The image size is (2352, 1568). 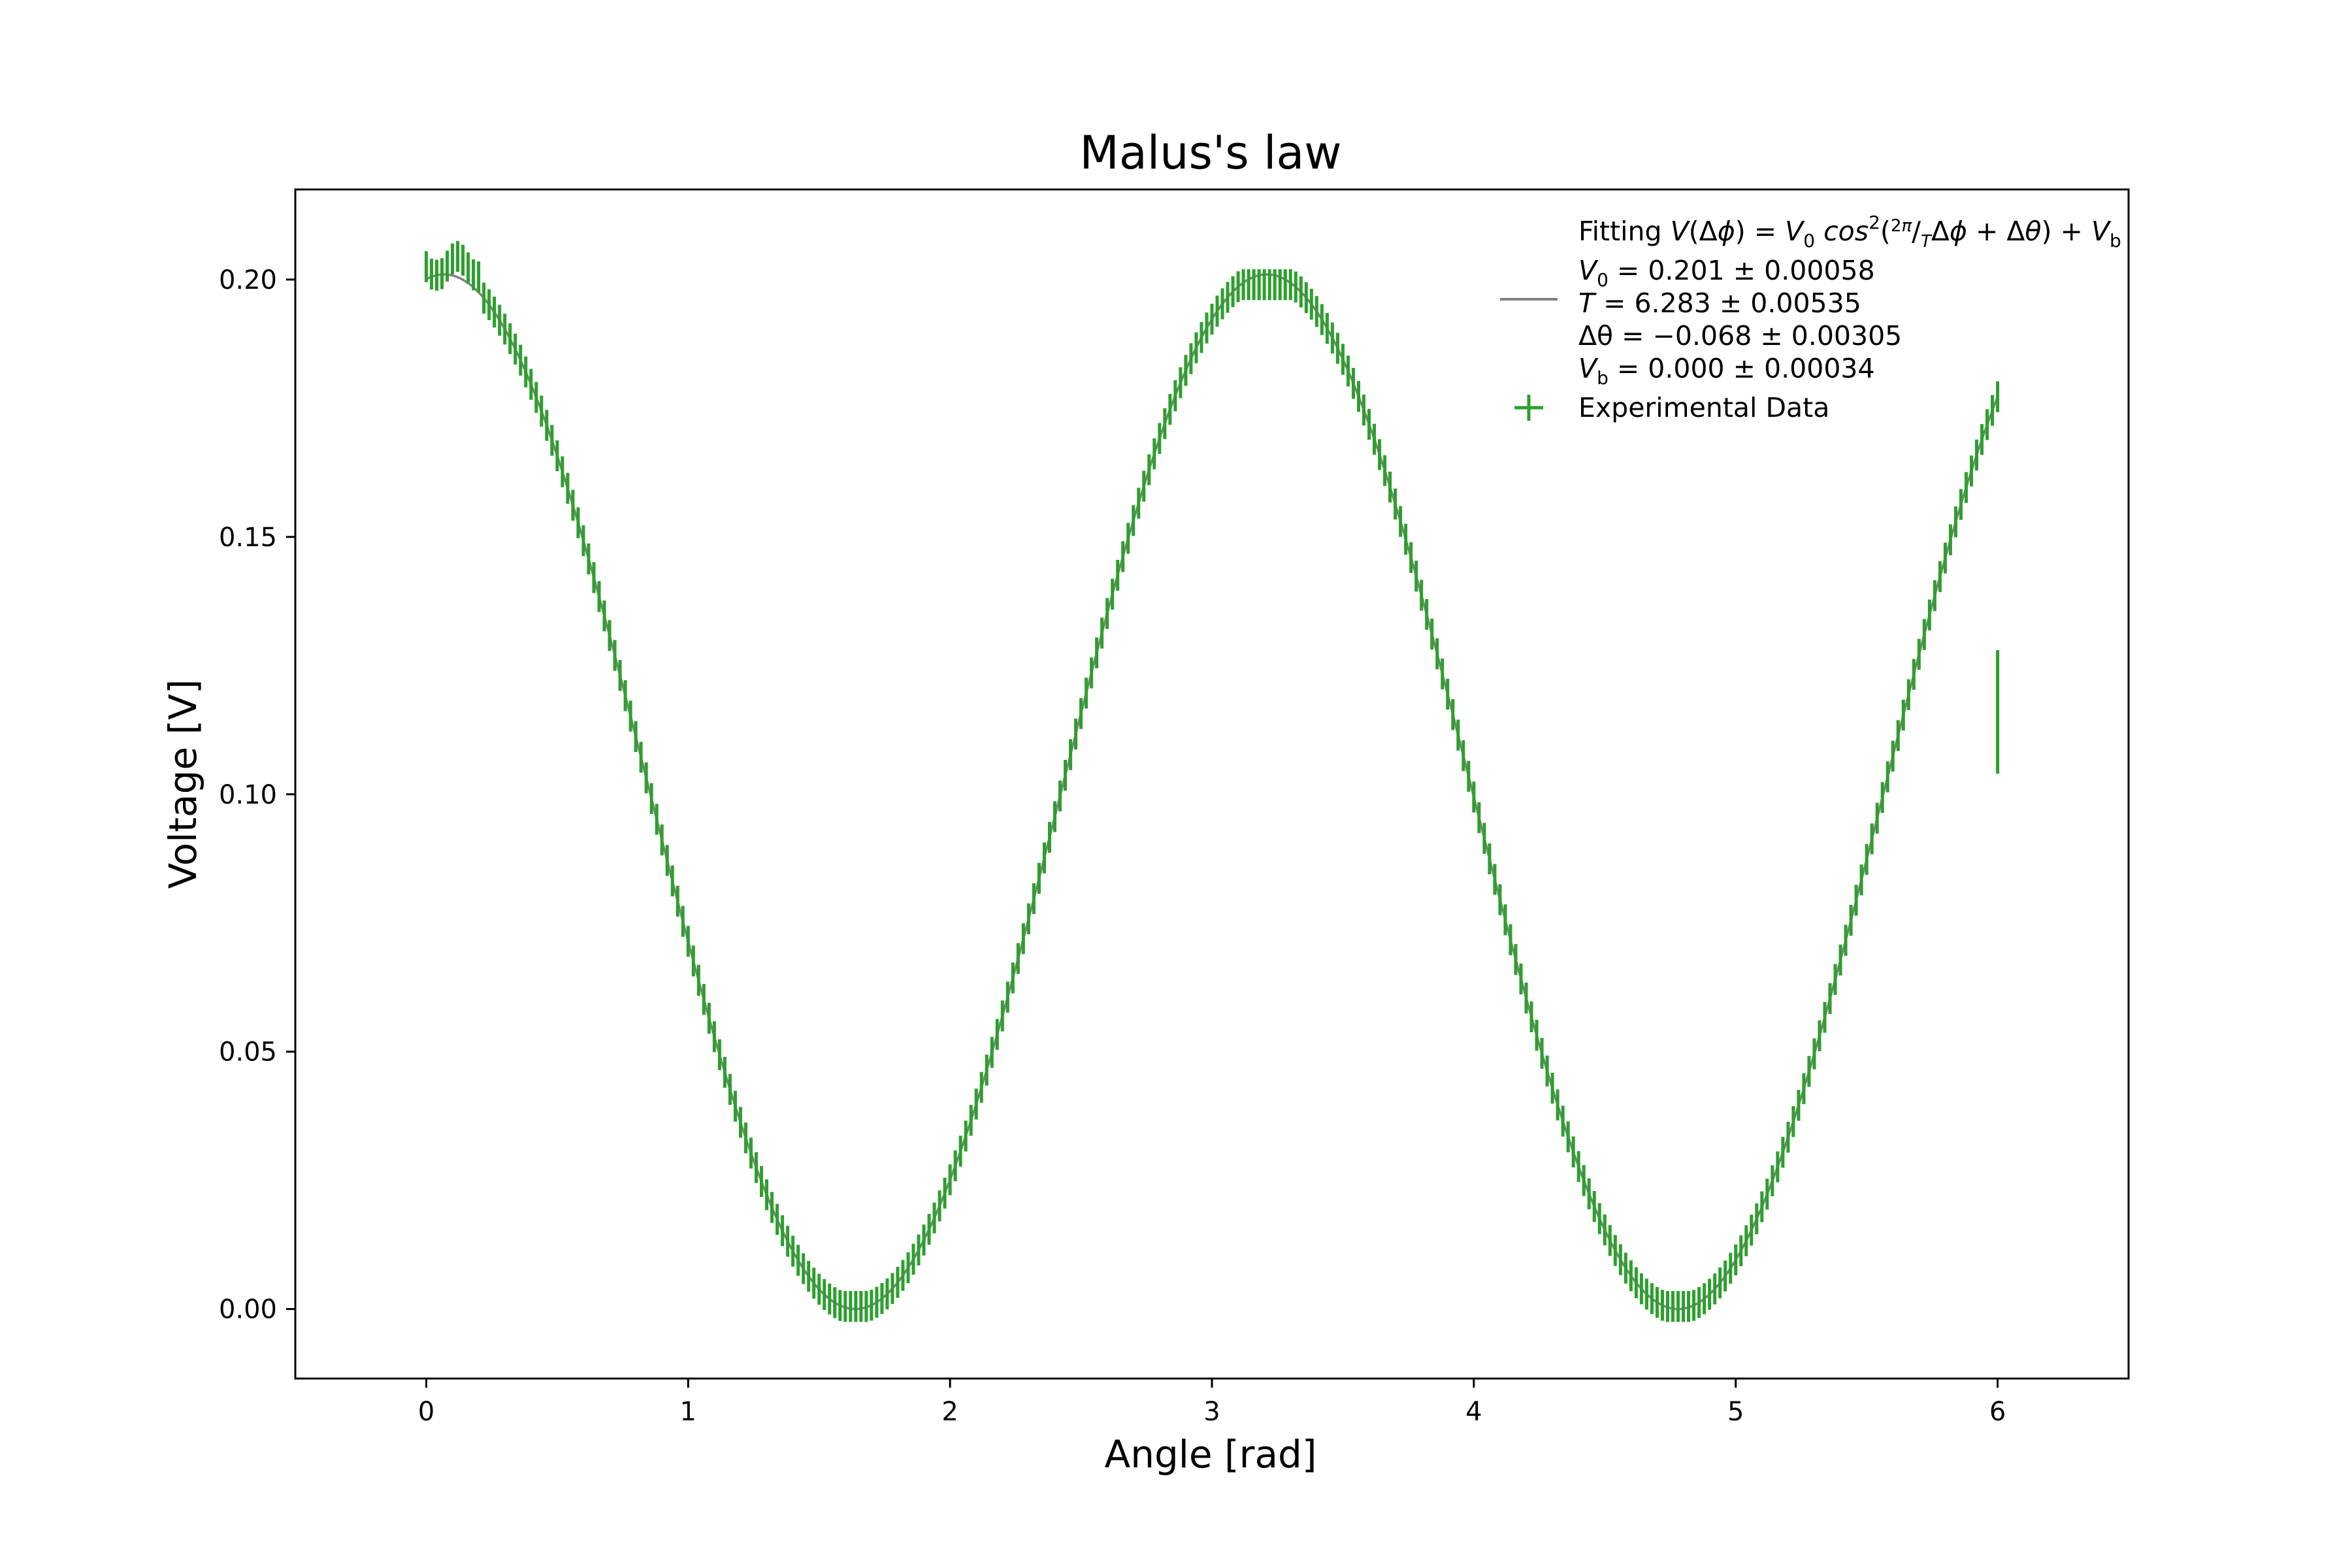 I want to click on legend-fit-v0: V0 = 0.201 ± 0.00058, so click(x=1726, y=273).